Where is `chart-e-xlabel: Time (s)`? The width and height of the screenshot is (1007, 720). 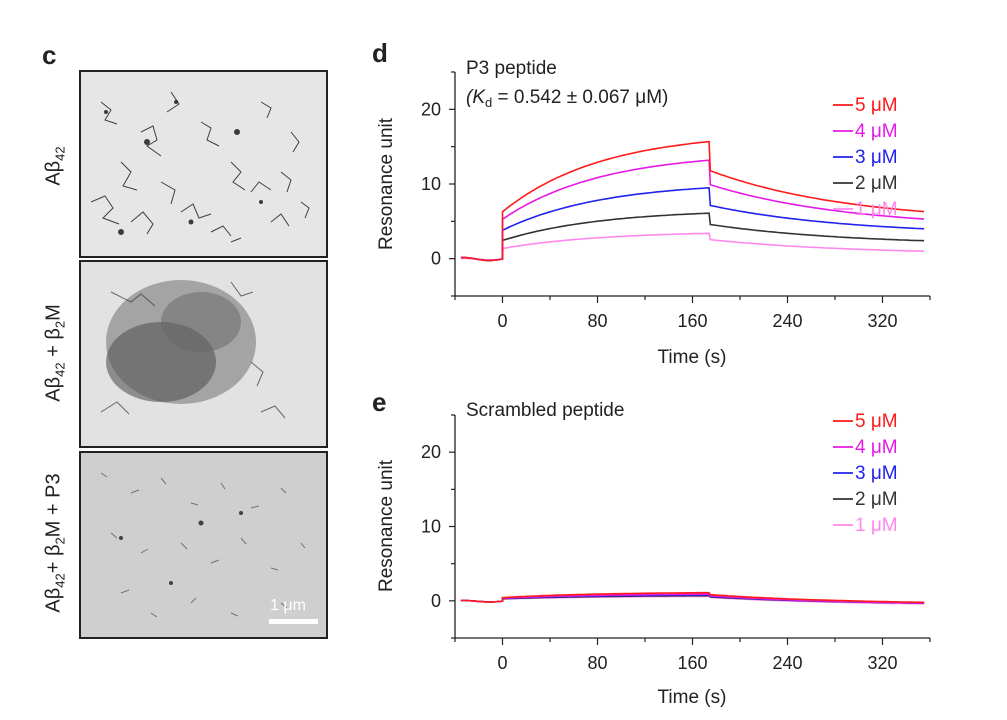
chart-e-xlabel: Time (s) is located at coordinates (692, 697).